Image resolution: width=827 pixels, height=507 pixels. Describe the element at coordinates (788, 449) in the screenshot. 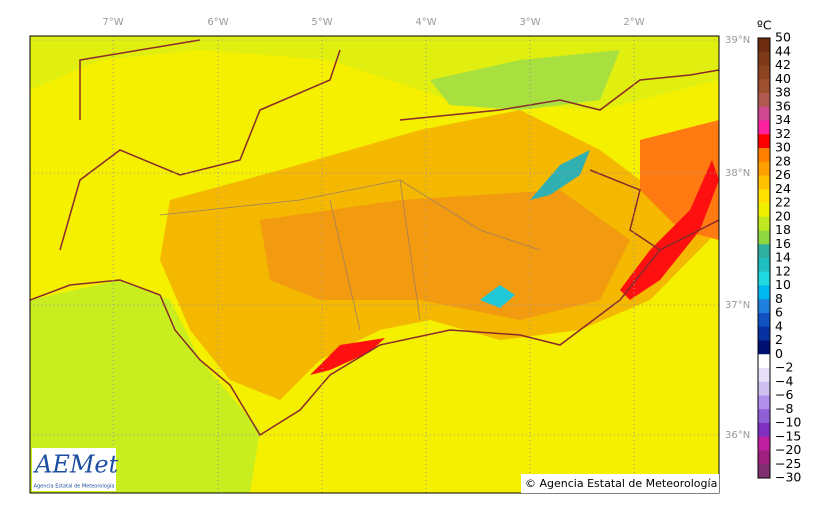

I see `colorbar-label: −20` at that location.